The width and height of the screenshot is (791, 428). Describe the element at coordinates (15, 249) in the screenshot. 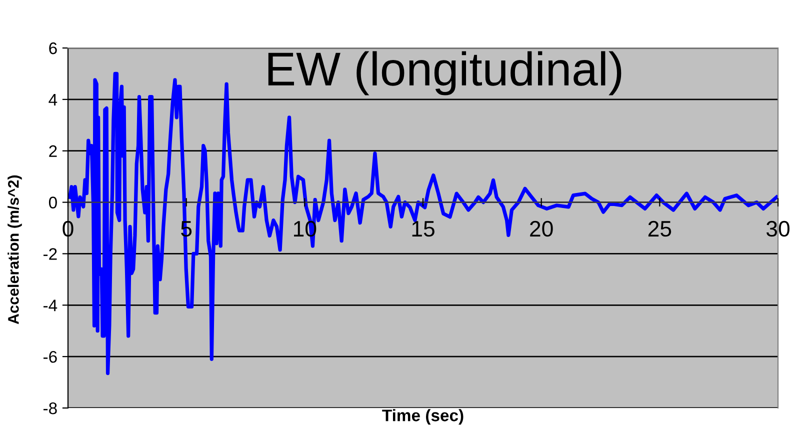

I see `y-axis-title: Acceleration (m/s^2)` at that location.